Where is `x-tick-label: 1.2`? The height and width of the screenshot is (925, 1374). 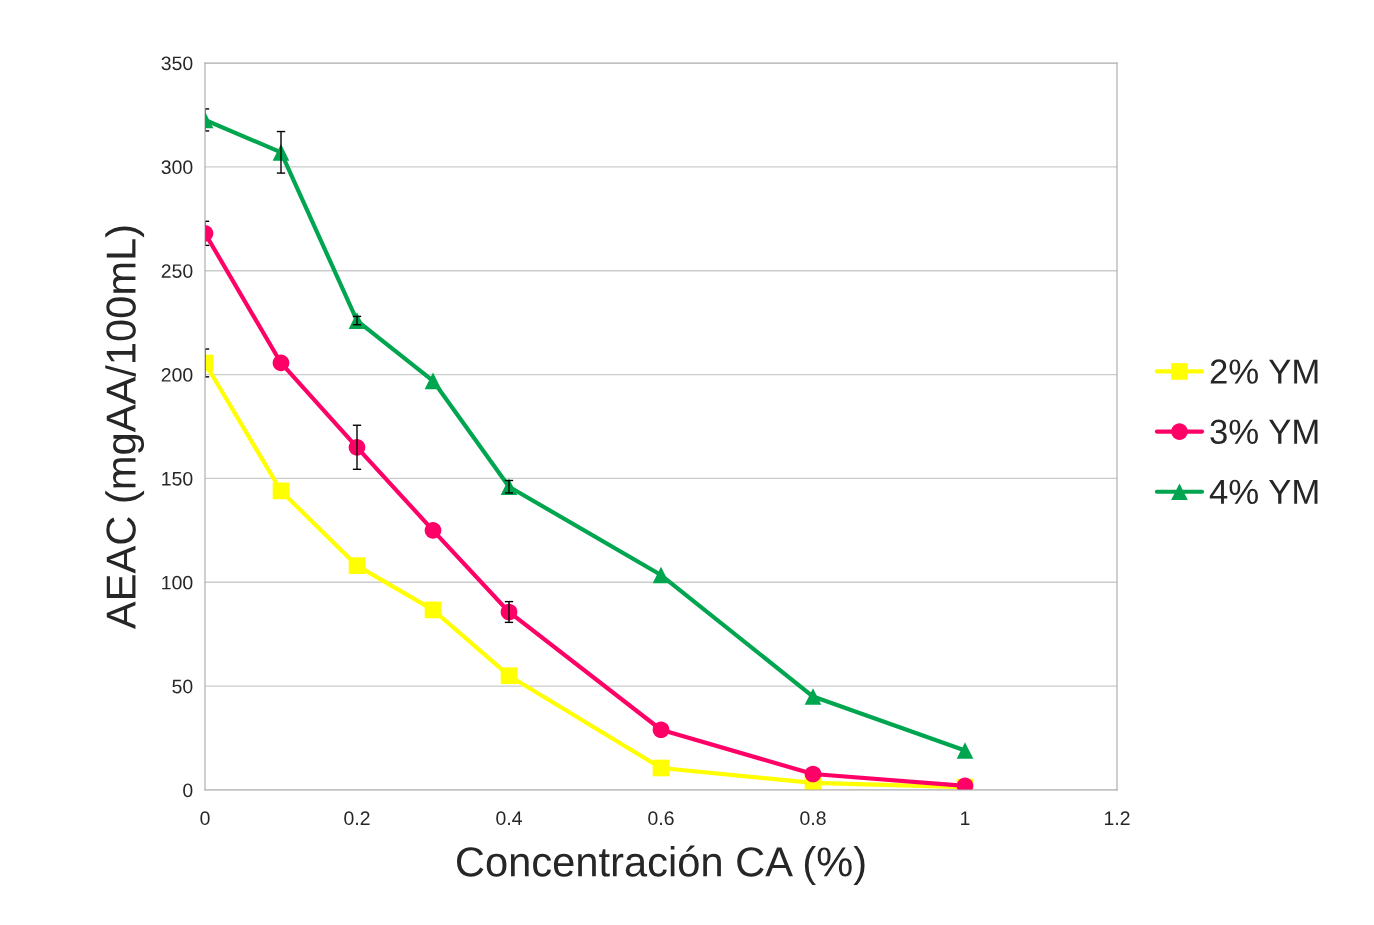 x-tick-label: 1.2 is located at coordinates (1117, 818).